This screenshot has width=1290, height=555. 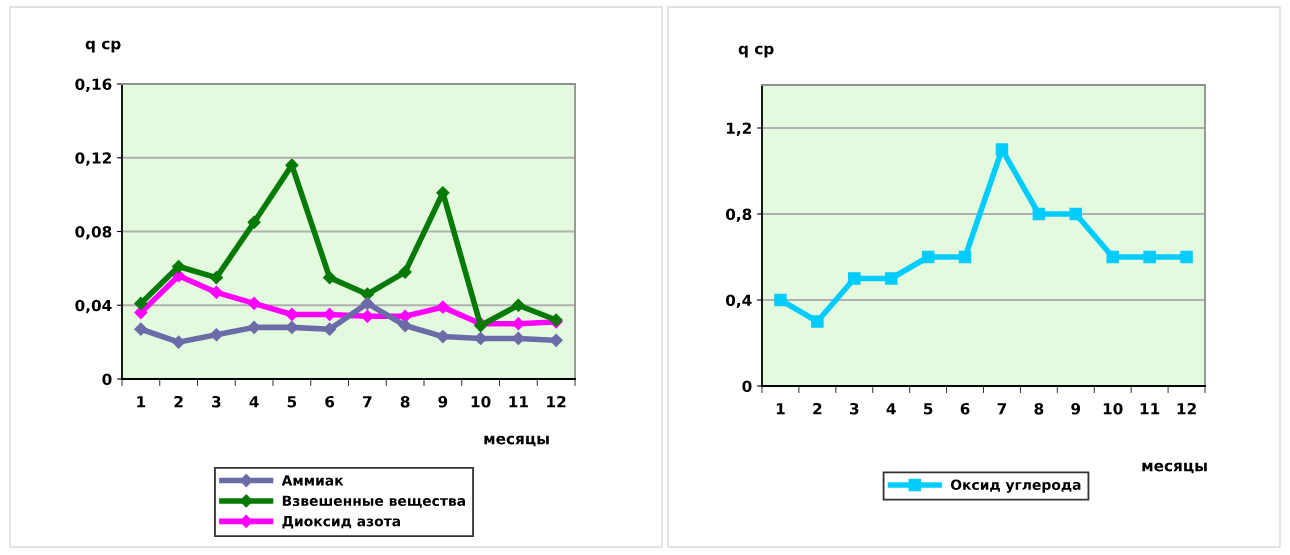 What do you see at coordinates (738, 215) in the screenshot?
I see `y-tick-label: 0,8` at bounding box center [738, 215].